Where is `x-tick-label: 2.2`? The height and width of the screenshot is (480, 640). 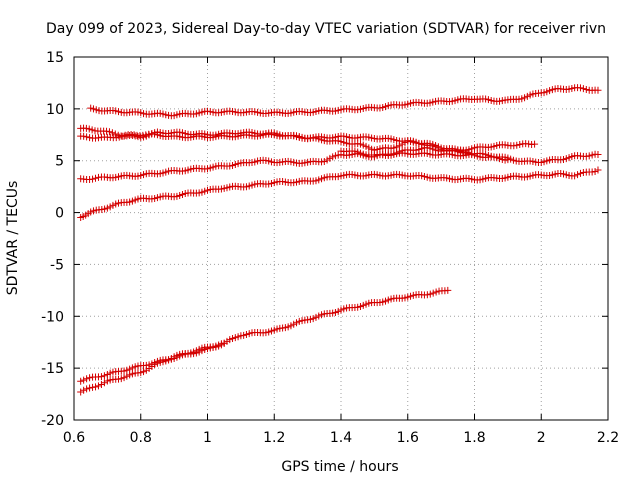
x-tick-label: 2.2 is located at coordinates (608, 438).